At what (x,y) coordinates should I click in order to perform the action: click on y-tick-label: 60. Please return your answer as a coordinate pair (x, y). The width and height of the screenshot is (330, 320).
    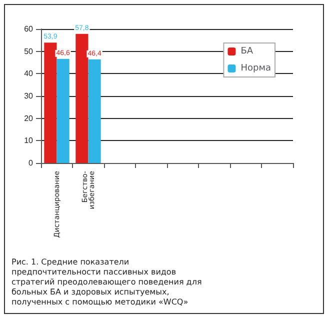
    Looking at the image, I should click on (29, 29).